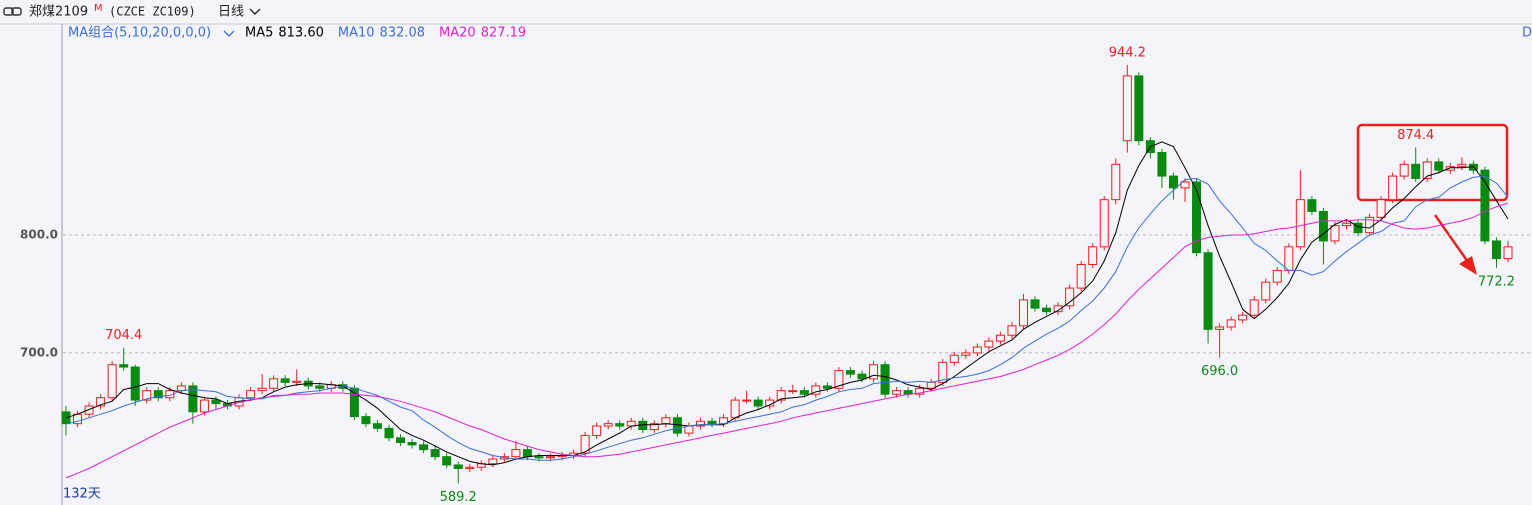  I want to click on period-chevron, so click(255, 11).